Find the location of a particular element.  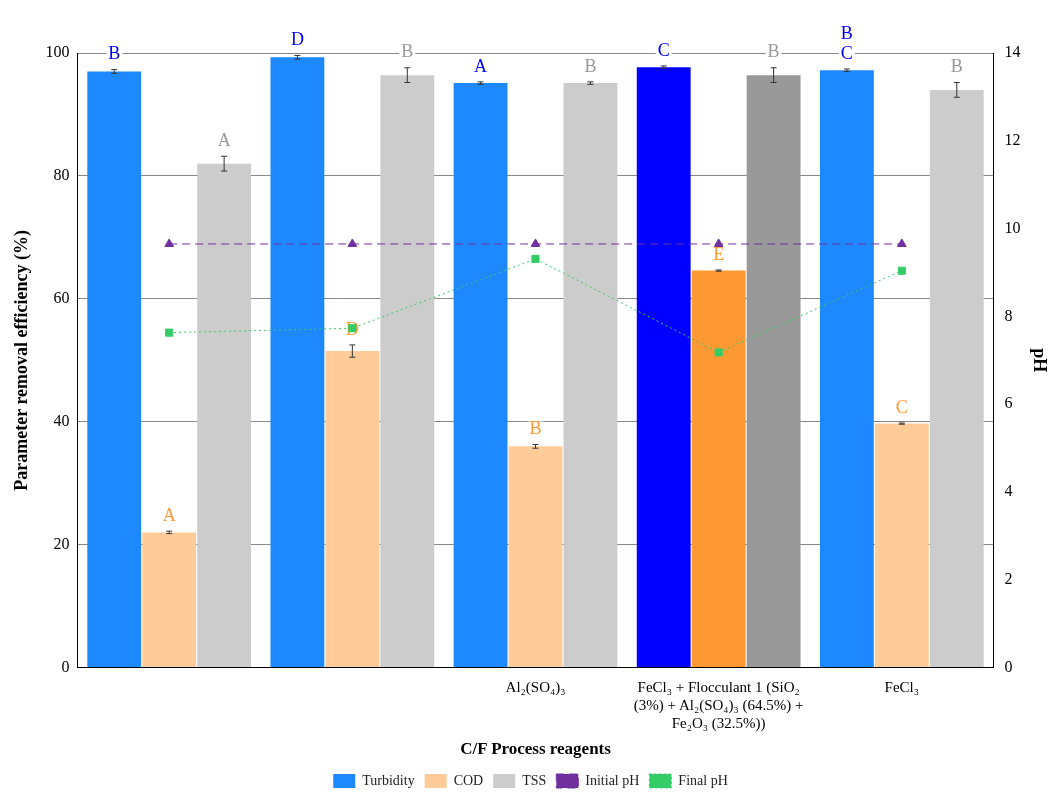

y2-tick-label: 10 is located at coordinates (1012, 227).